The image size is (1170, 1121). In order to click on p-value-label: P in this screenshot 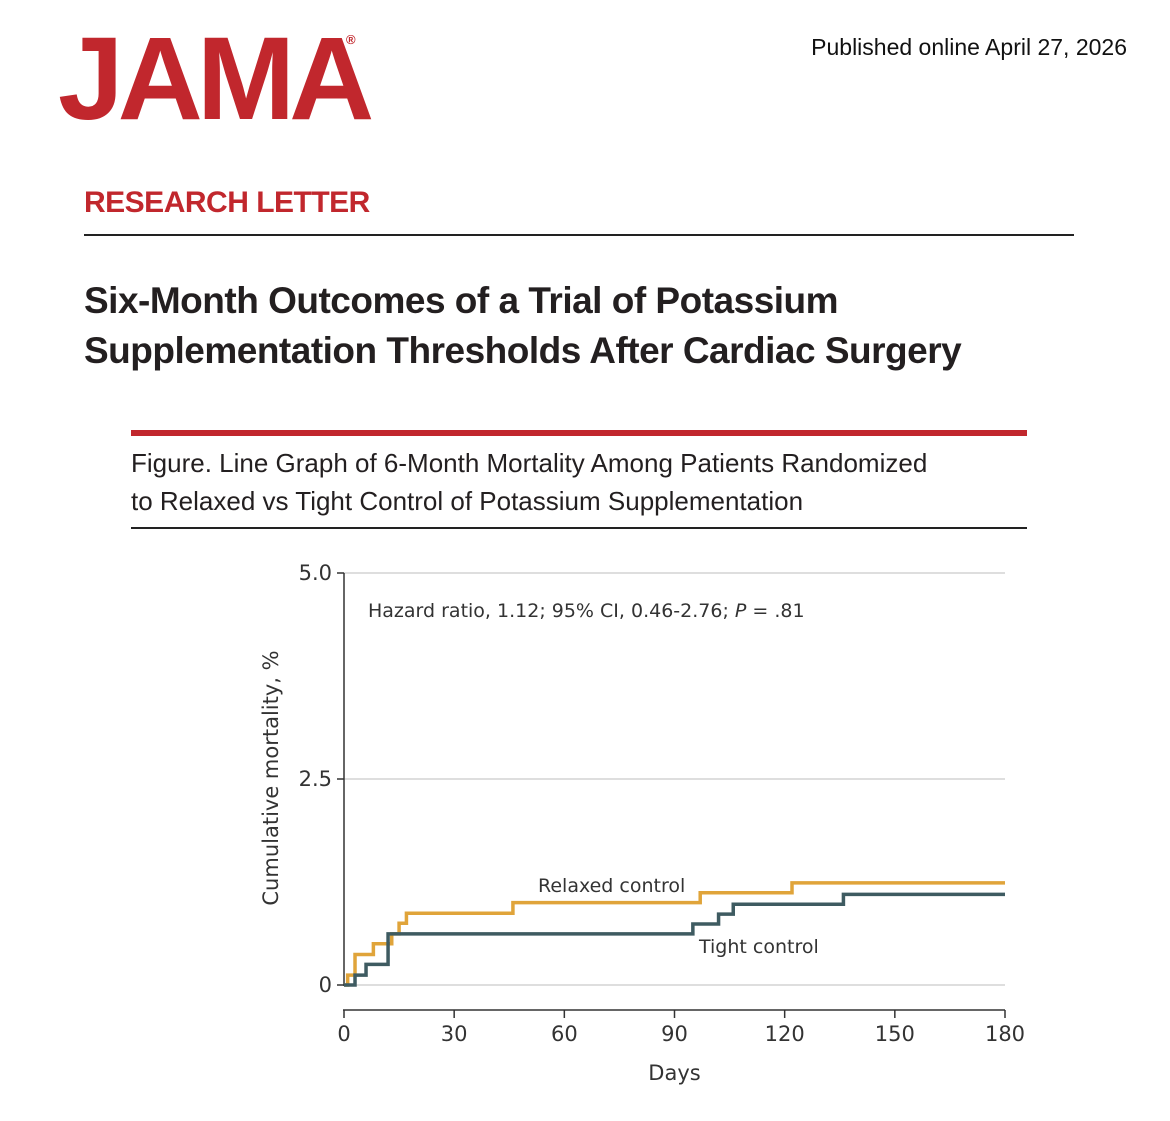, I will do `click(741, 611)`.